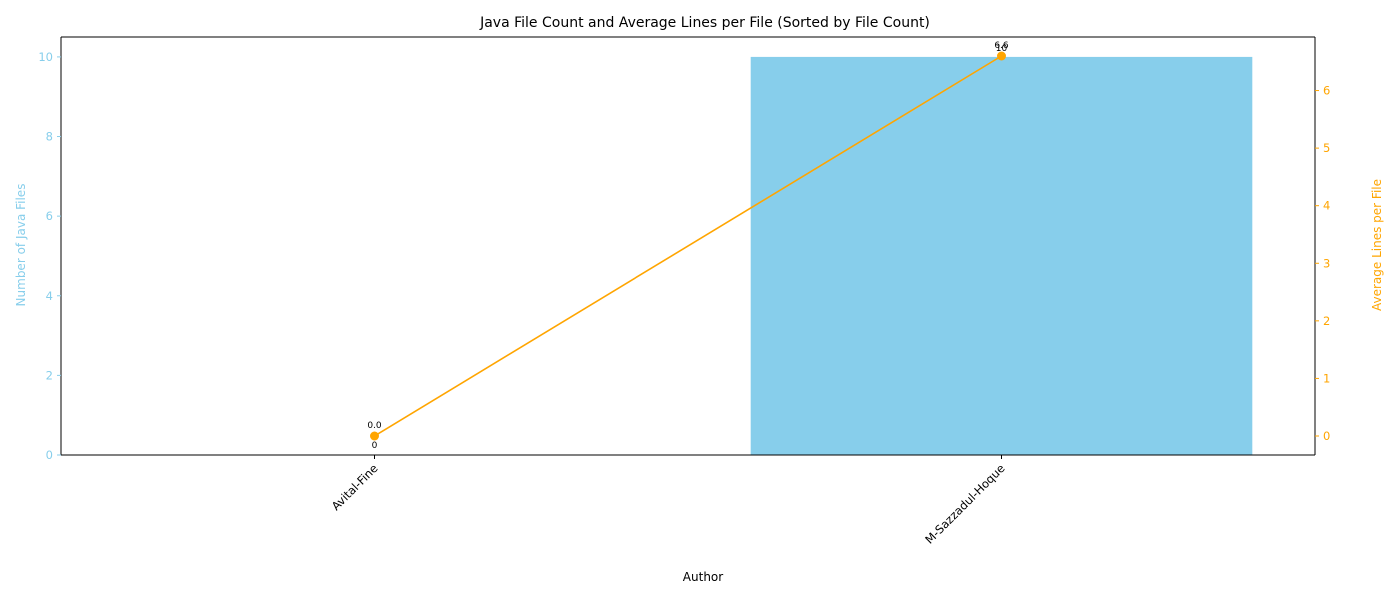 This screenshot has width=1400, height=600. I want to click on y-axis-right-label: Average Lines per File, so click(1377, 245).